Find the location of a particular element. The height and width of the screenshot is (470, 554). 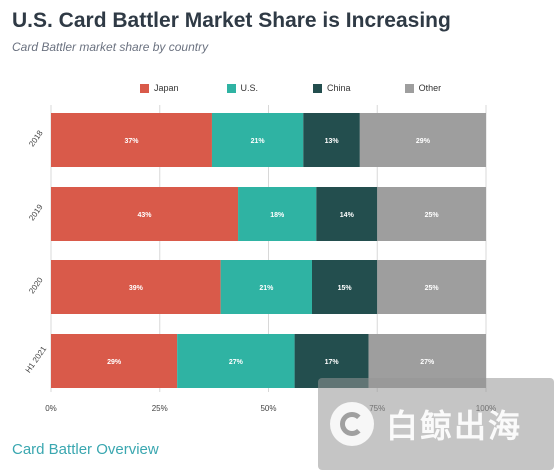

legend-item-other: Other is located at coordinates (423, 88).